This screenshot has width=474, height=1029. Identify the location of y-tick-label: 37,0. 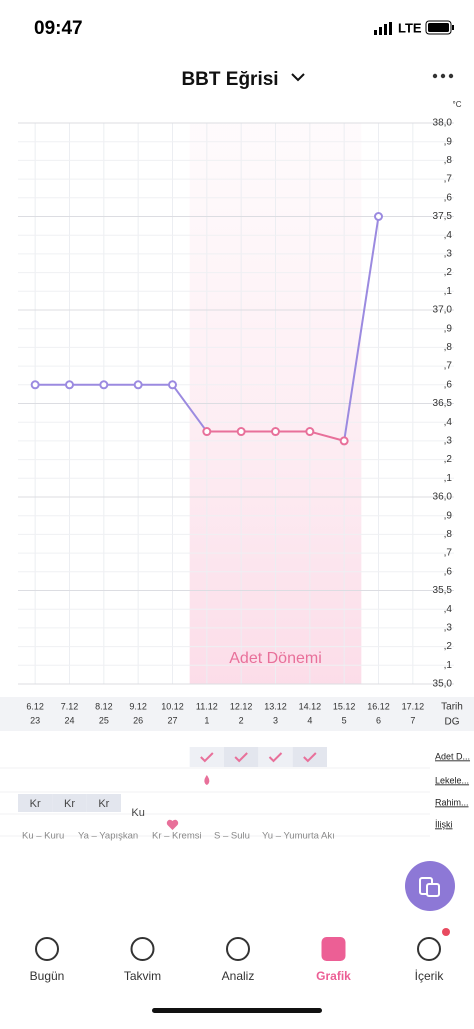
(443, 310).